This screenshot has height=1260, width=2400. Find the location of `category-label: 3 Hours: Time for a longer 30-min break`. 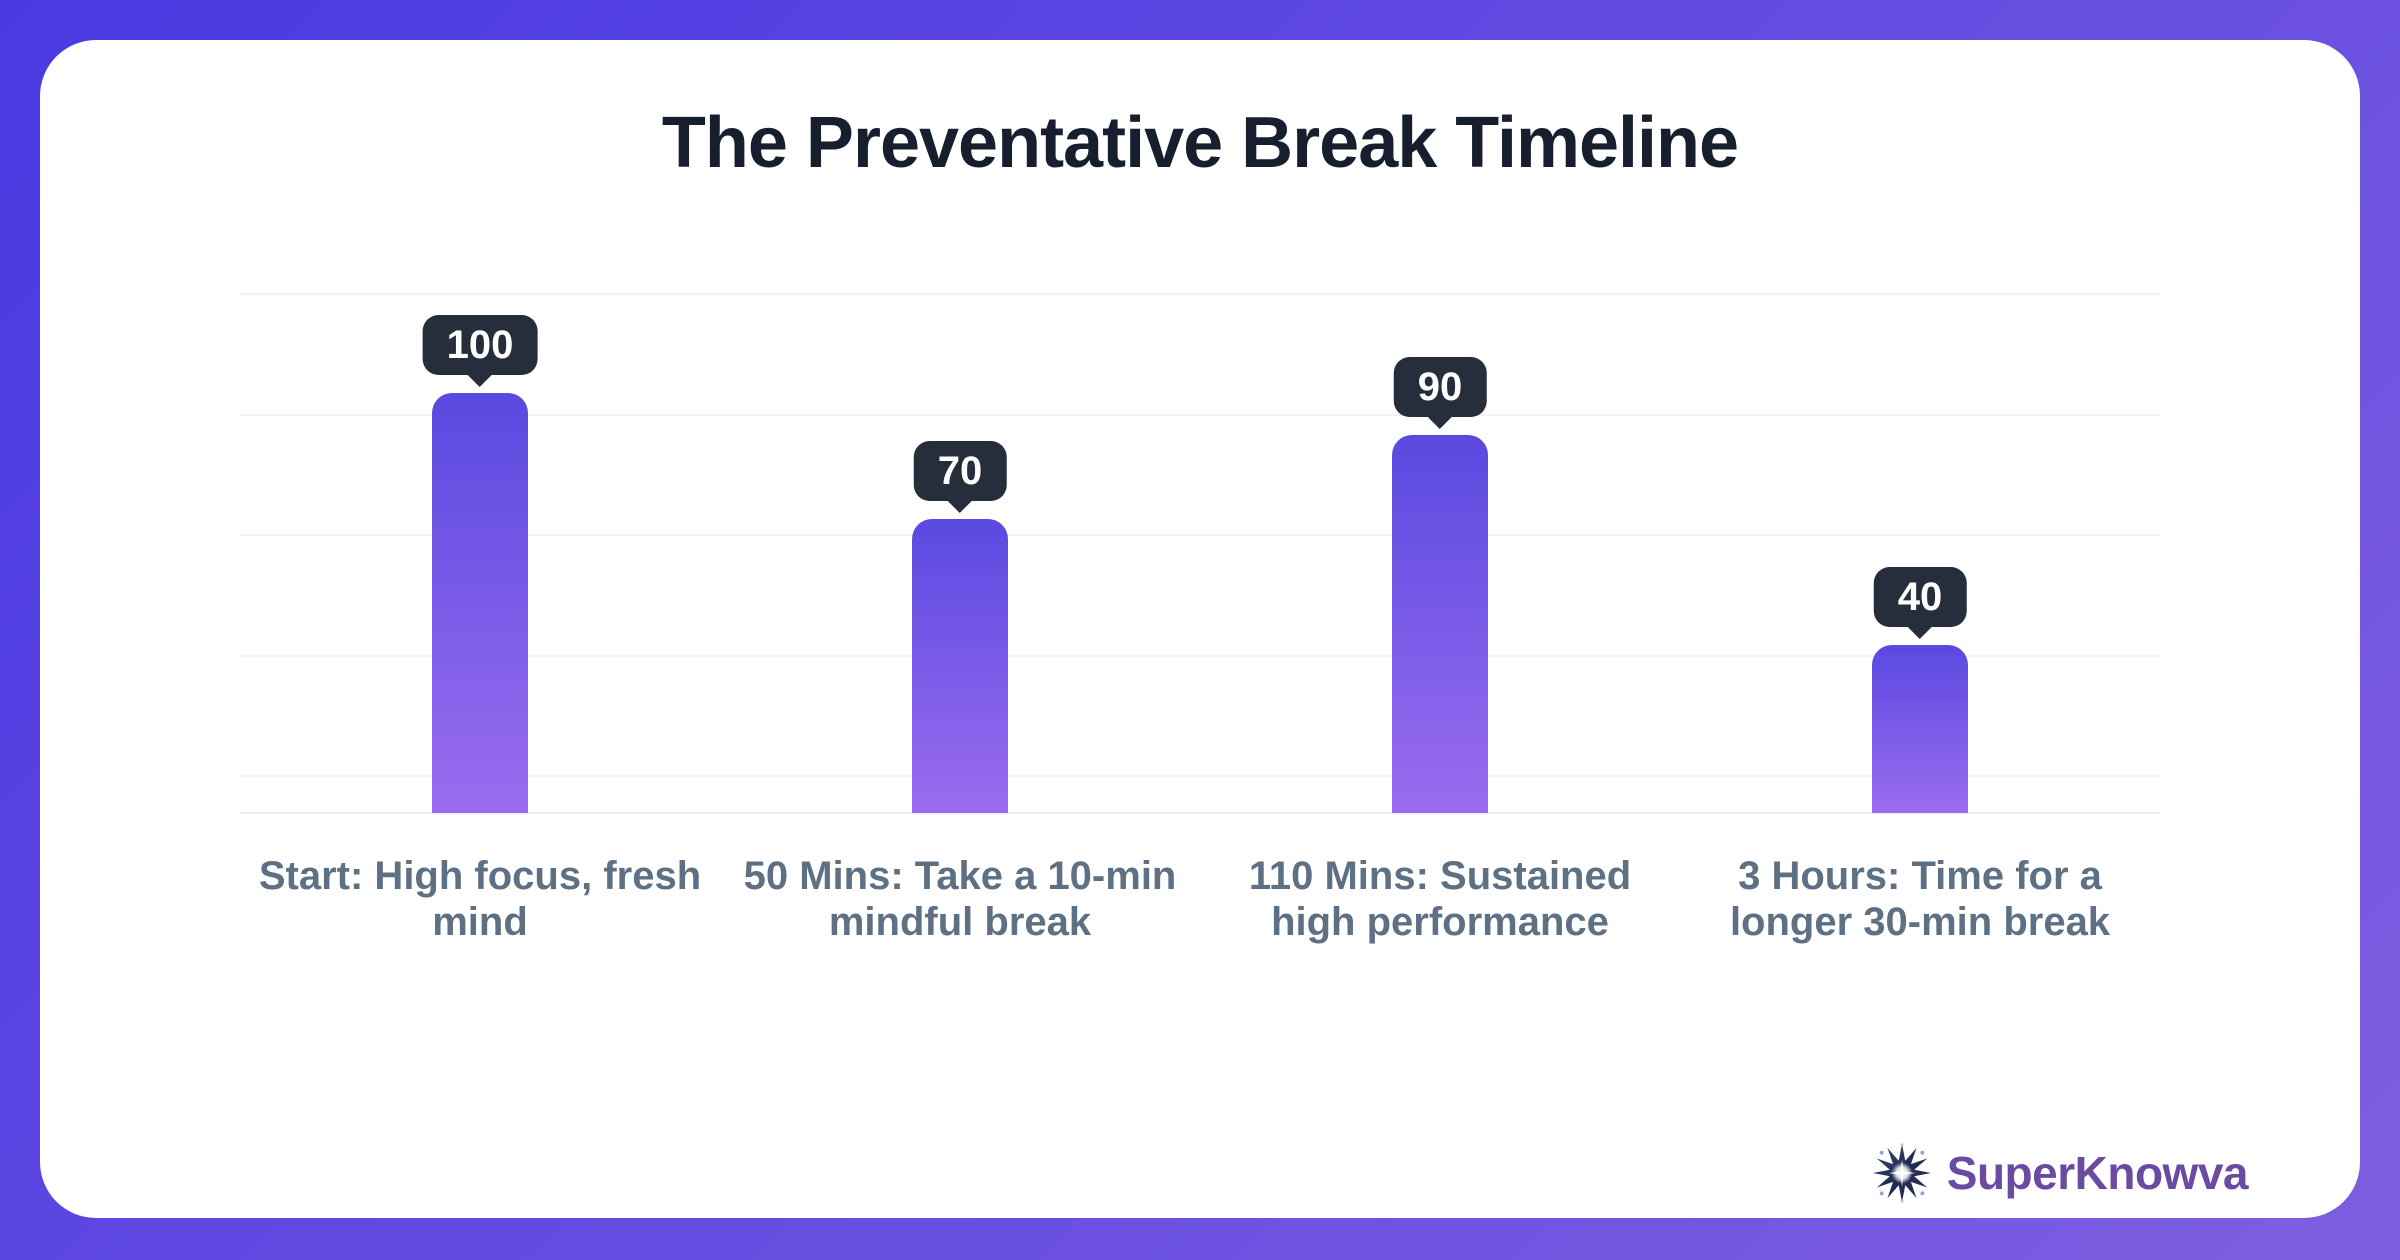

category-label: 3 Hours: Time for a longer 30-min break is located at coordinates (1920, 899).